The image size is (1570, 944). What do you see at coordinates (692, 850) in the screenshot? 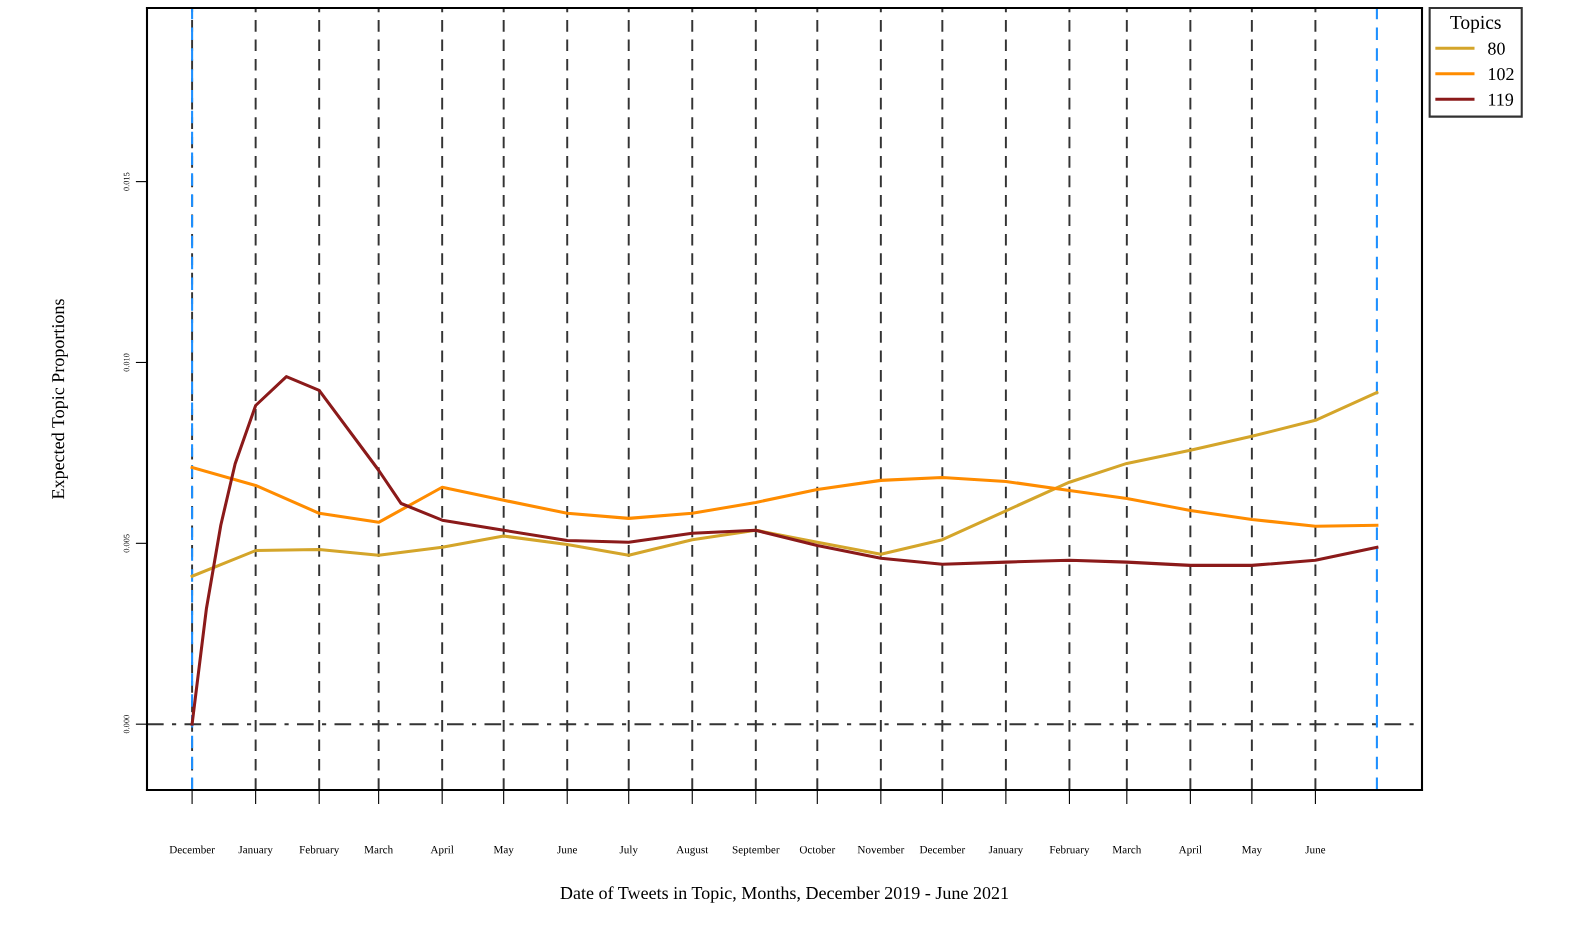
I see `x-tick-label: August` at bounding box center [692, 850].